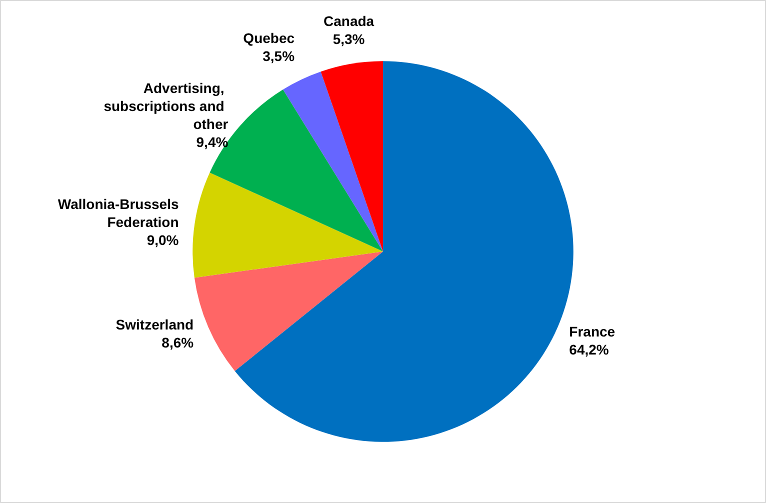 Image resolution: width=766 pixels, height=503 pixels. What do you see at coordinates (589, 350) in the screenshot?
I see `data-label: 64,2%` at bounding box center [589, 350].